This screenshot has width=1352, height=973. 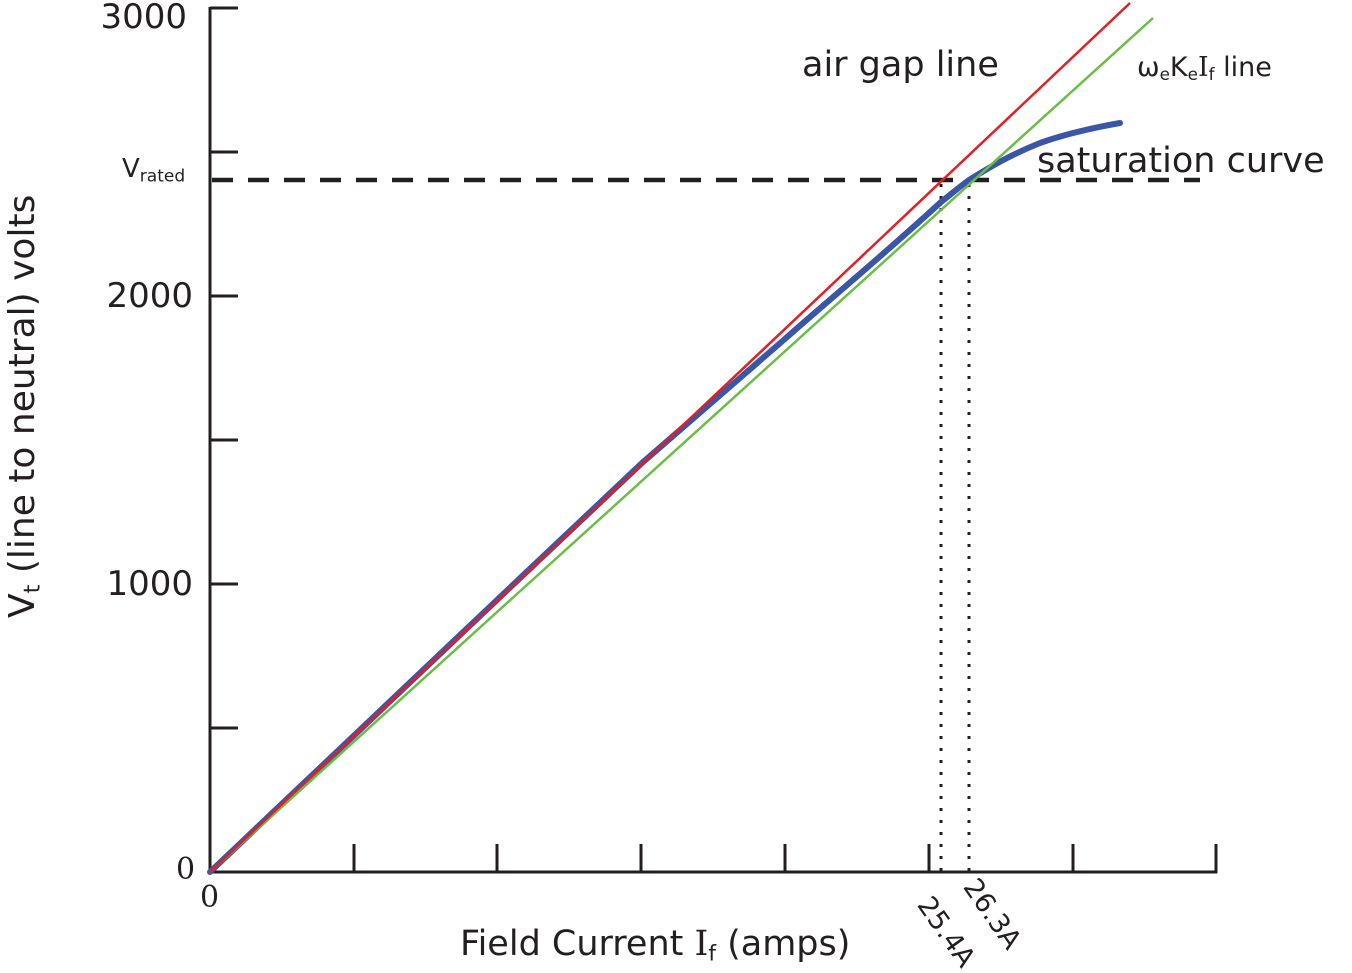 What do you see at coordinates (1178, 67) in the screenshot?
I see `k-symbol: K` at bounding box center [1178, 67].